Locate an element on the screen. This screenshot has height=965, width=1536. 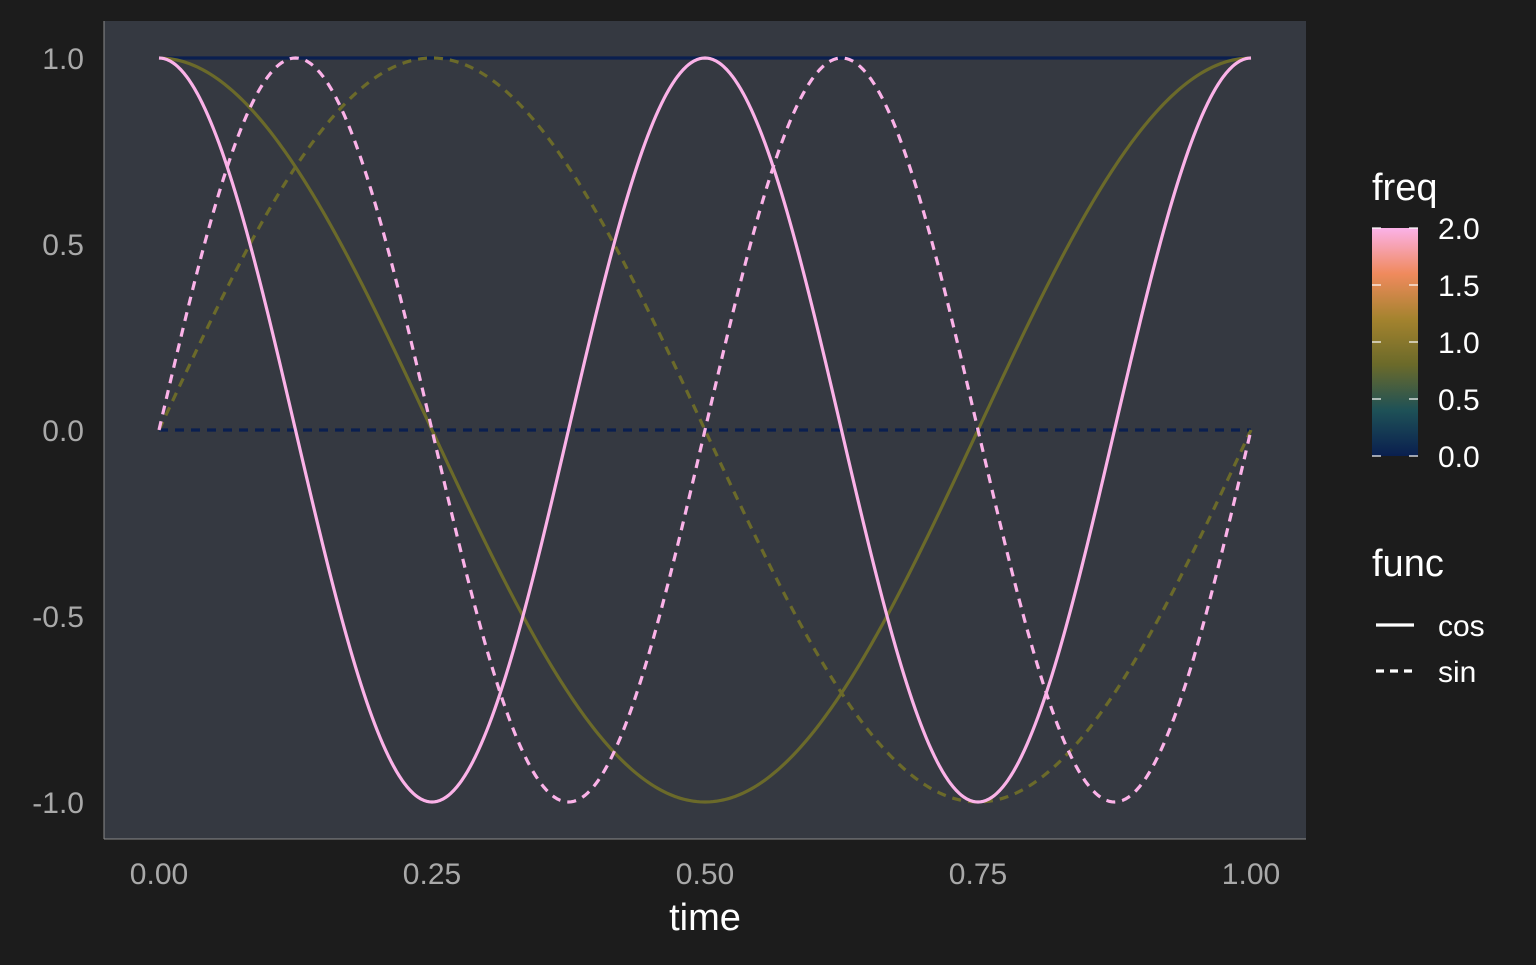
y-tick-labels: -1.0 -0.5 0.0 0.5 1.0 is located at coordinates (58, 431).